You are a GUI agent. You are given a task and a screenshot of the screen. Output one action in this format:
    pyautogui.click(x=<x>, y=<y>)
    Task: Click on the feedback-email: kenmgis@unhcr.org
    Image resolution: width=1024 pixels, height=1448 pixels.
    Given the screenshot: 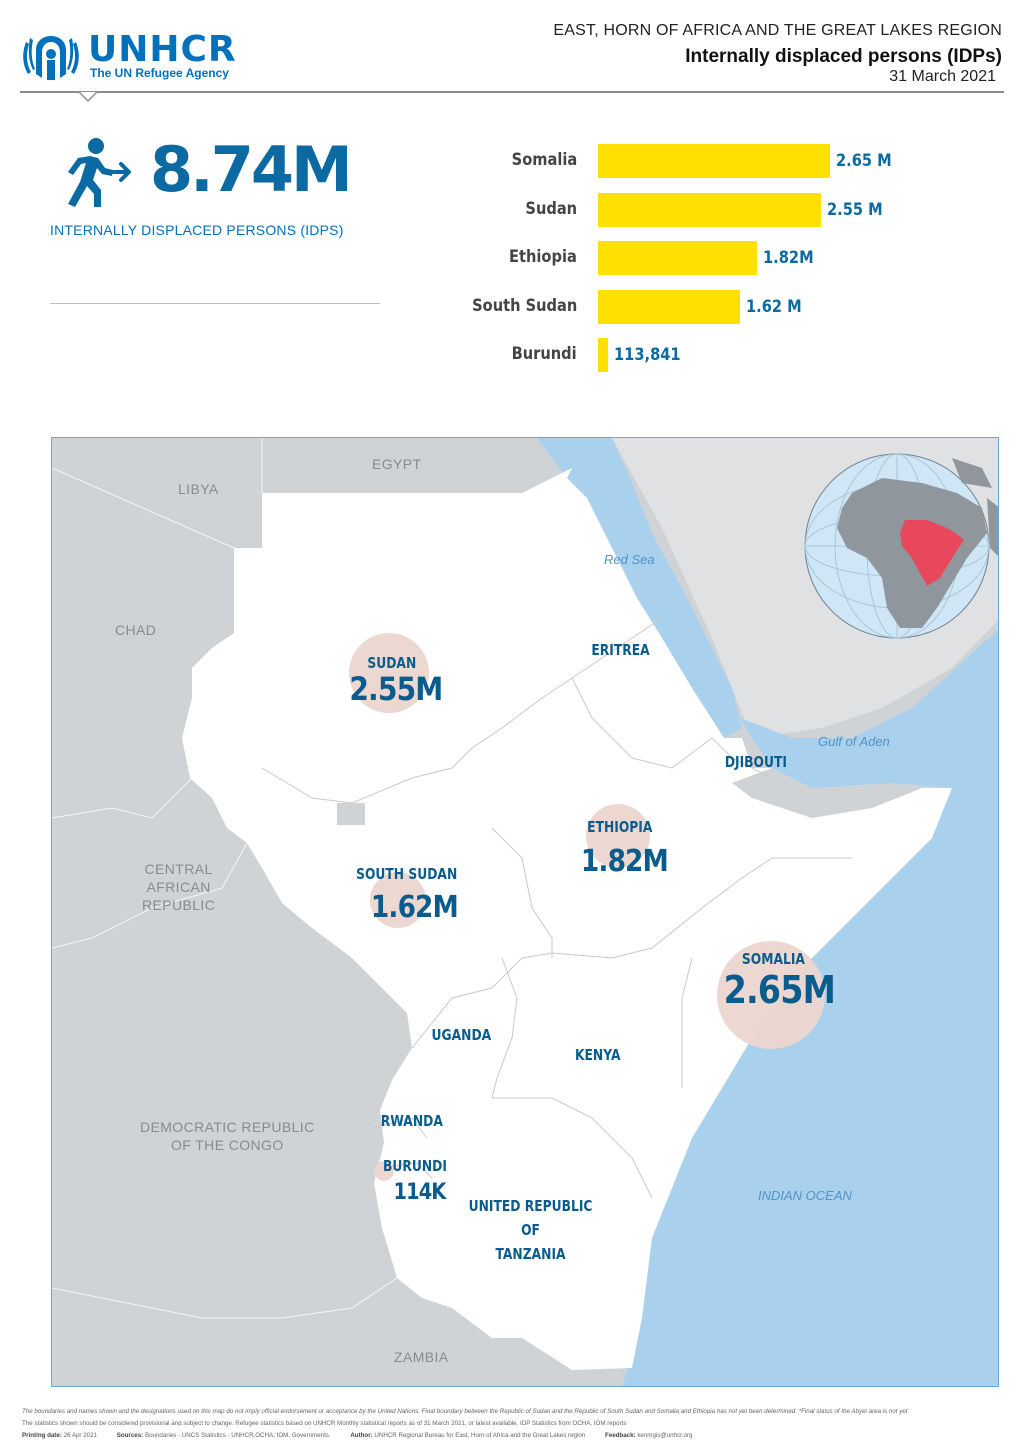 What is the action you would take?
    pyautogui.click(x=665, y=1435)
    